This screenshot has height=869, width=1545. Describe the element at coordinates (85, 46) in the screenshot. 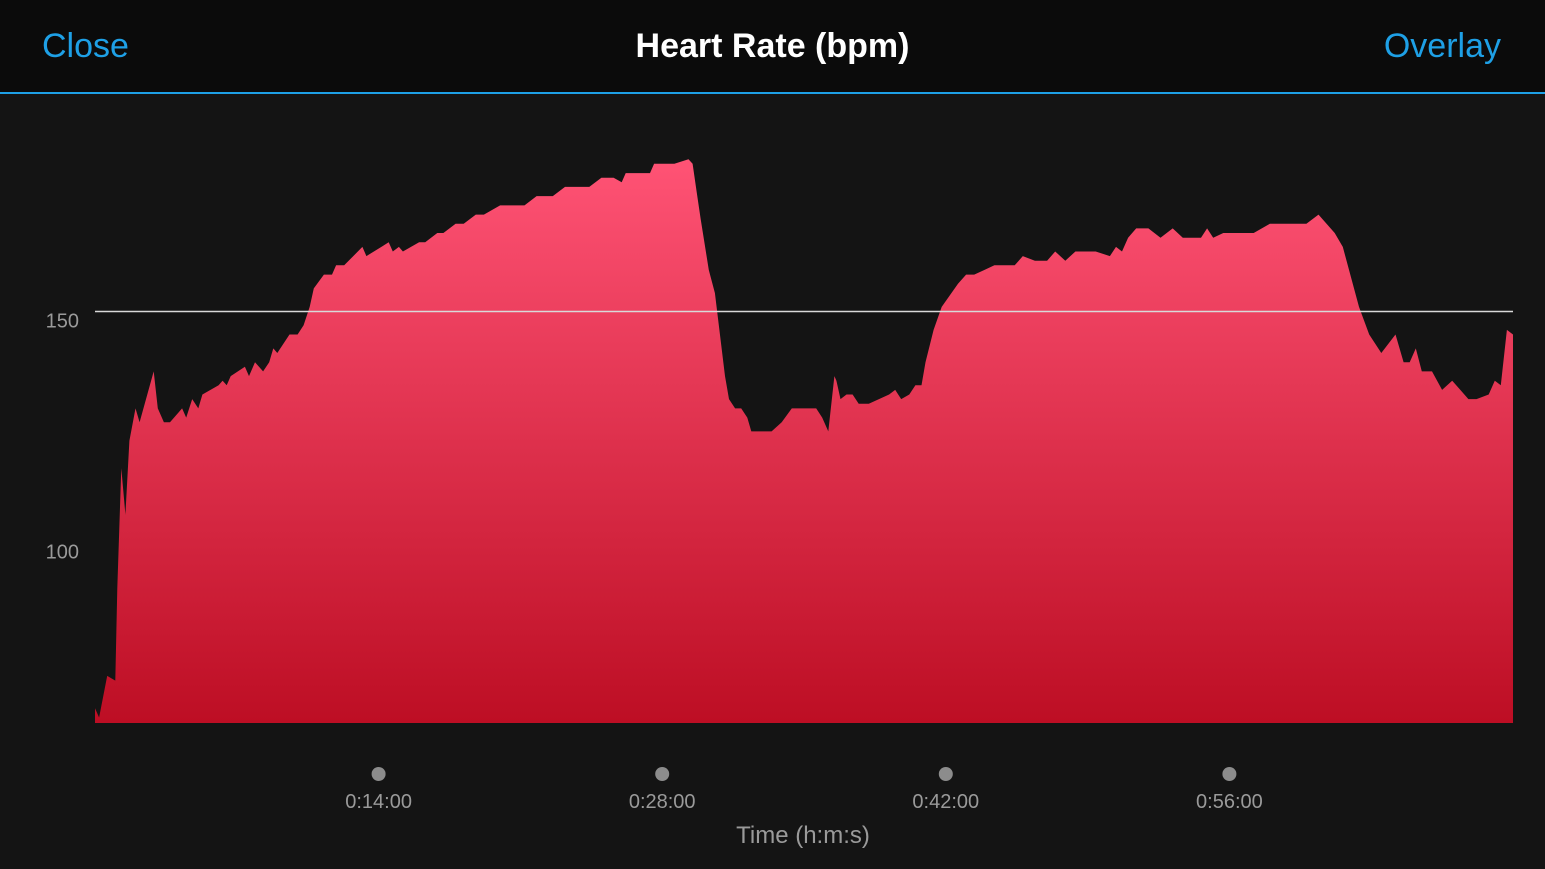

I see `close-button: Close` at that location.